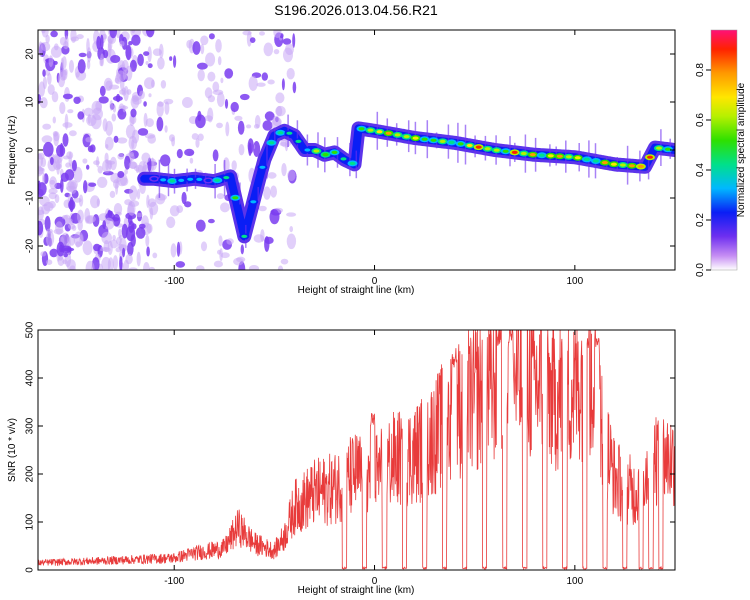 The image size is (750, 600). Describe the element at coordinates (30, 425) in the screenshot. I see `snr-ytick-label: 300` at that location.